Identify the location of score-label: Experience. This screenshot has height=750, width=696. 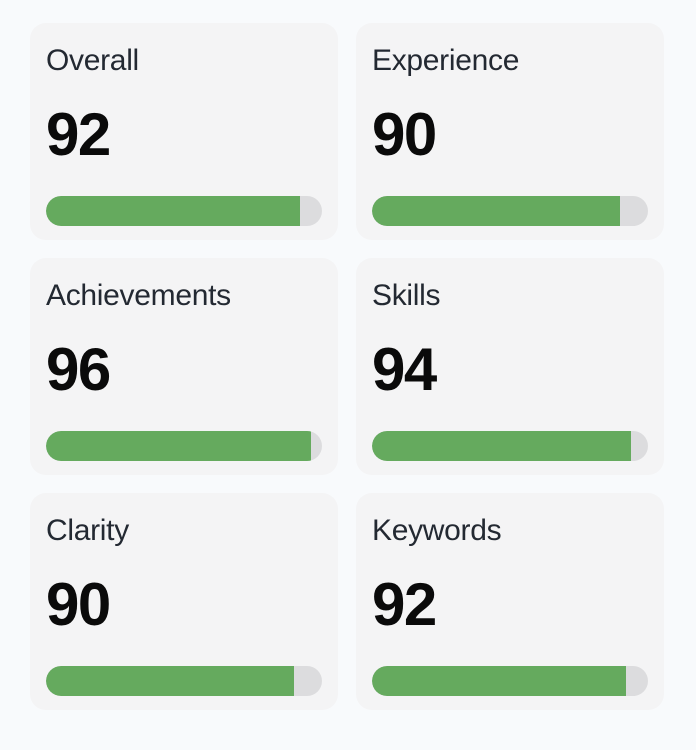
(446, 60).